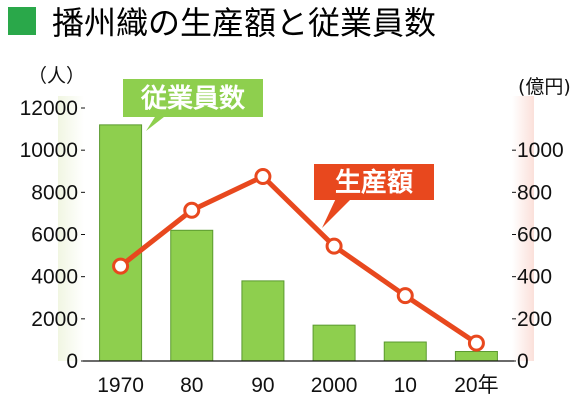 This screenshot has height=401, width=584. Describe the element at coordinates (56, 76) in the screenshot. I see `left-axis-unit: （人）` at that location.